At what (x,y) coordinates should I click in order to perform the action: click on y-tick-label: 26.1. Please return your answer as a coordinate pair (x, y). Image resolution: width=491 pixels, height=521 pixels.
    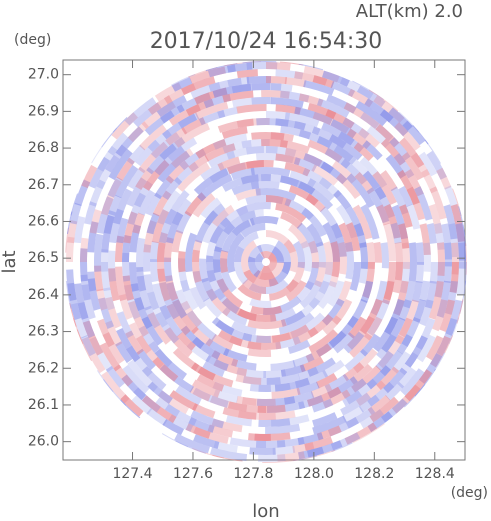
    Looking at the image, I should click on (43, 405).